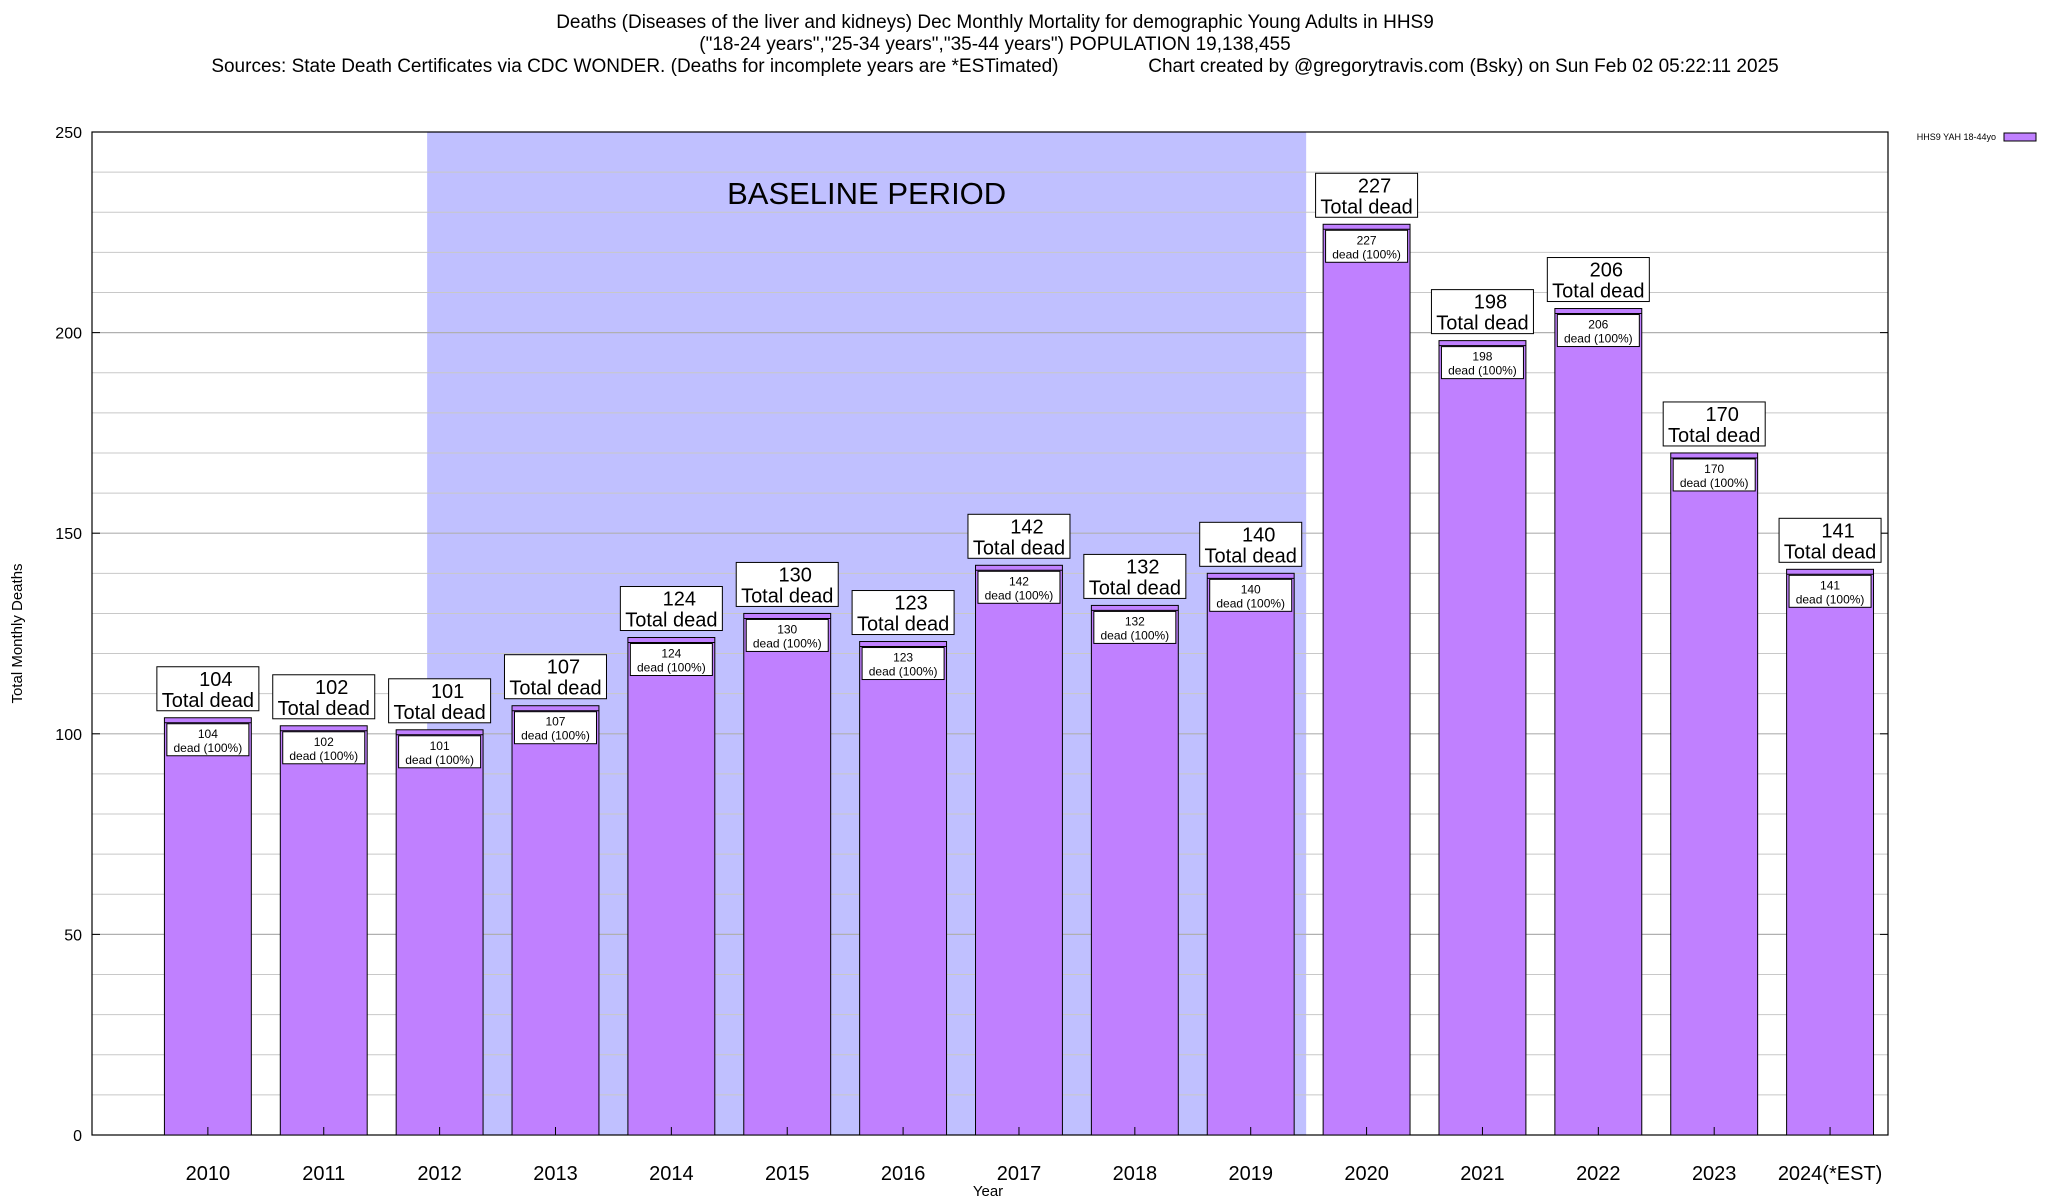 This screenshot has width=2048, height=1200. I want to click on bar-2021, so click(1482, 738).